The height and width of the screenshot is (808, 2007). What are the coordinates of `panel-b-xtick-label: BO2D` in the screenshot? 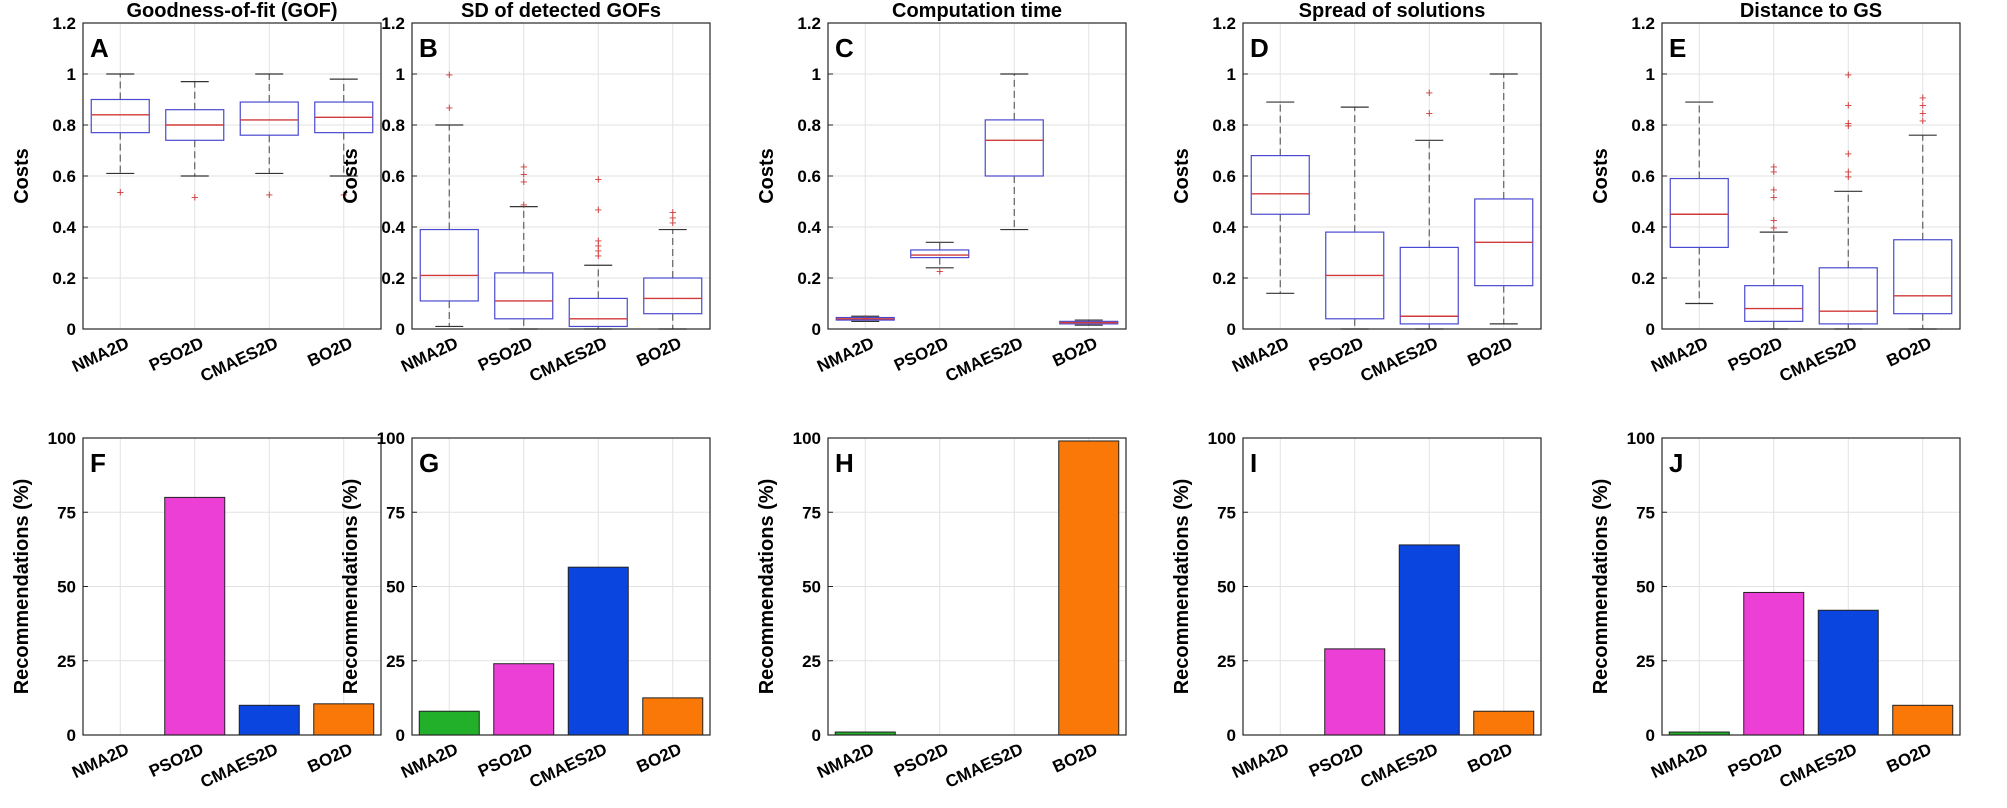 It's located at (659, 351).